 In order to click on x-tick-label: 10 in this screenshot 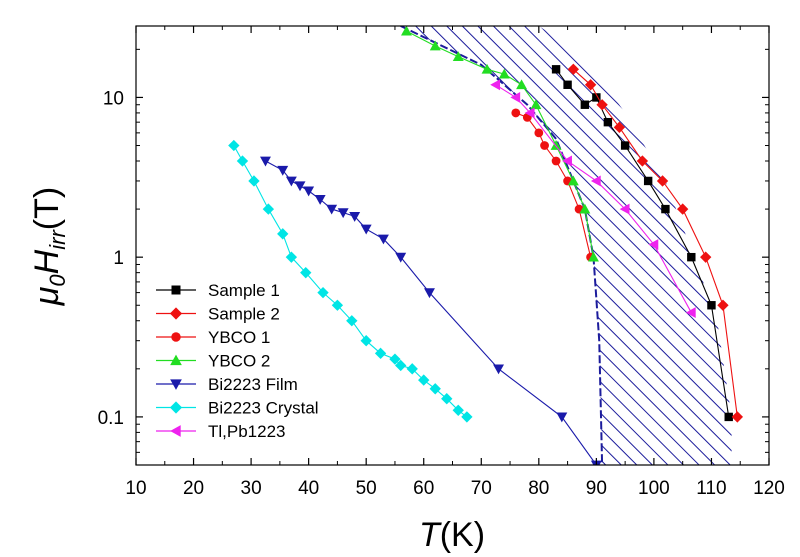, I will do `click(135, 488)`.